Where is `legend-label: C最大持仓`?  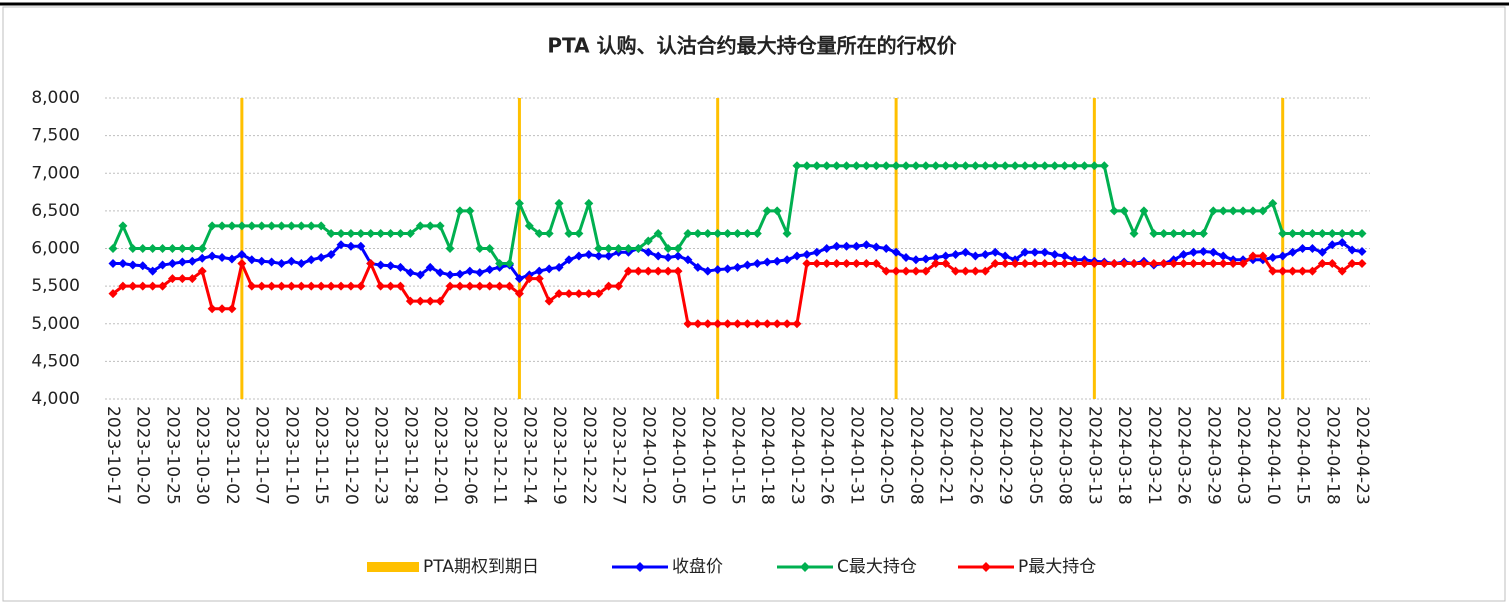
legend-label: C最大持仓 is located at coordinates (877, 567).